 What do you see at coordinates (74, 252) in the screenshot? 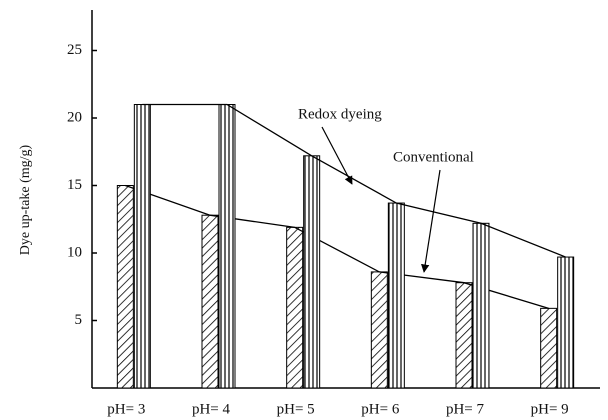
I see `y-tick-label: 10` at bounding box center [74, 252].